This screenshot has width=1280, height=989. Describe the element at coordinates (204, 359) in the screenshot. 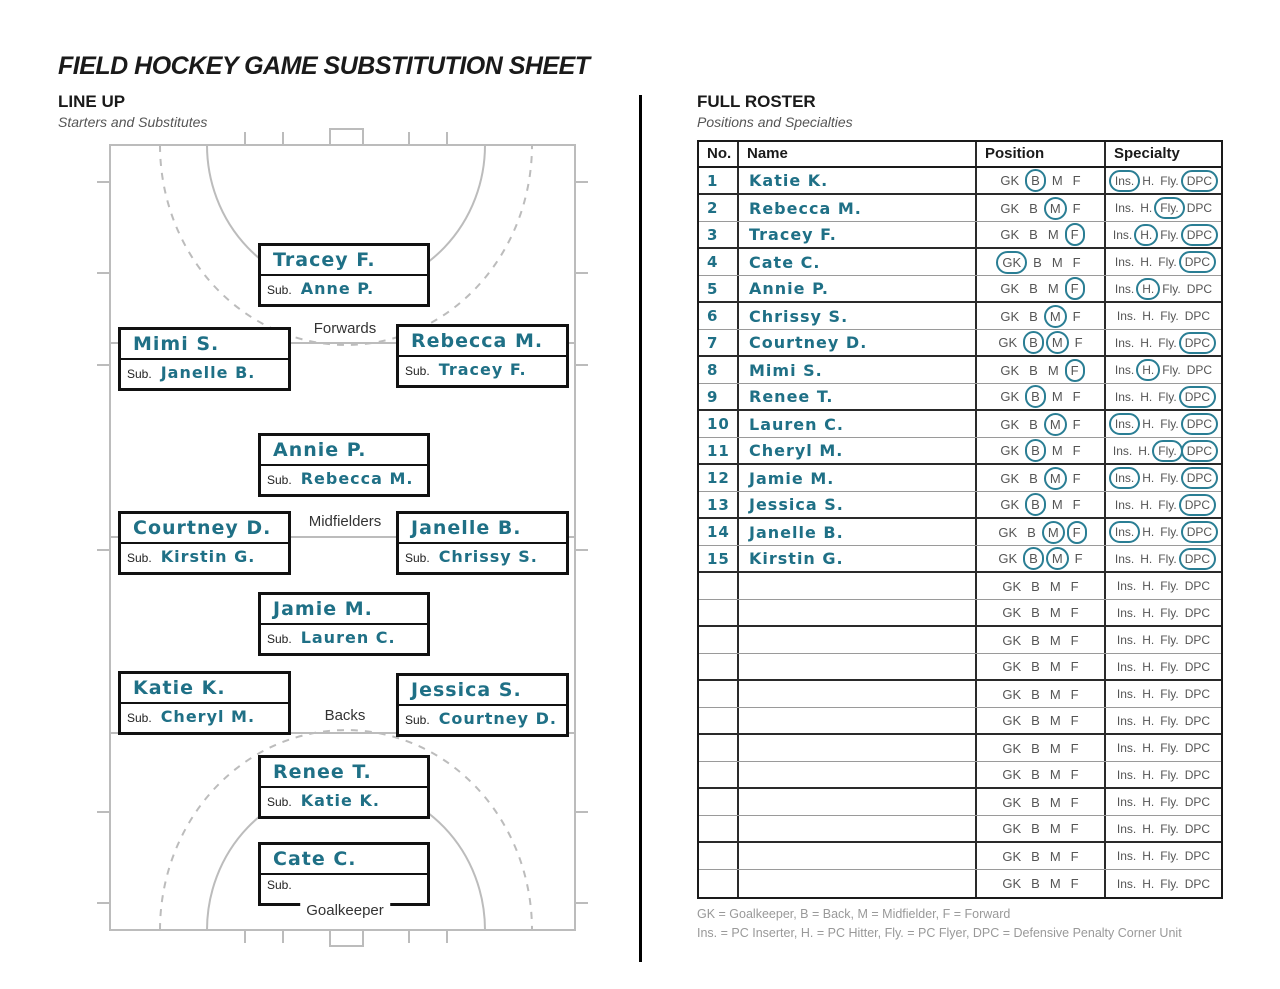

I see `lineup-box-left-forward: Mimi S. Sub. Janelle B.` at that location.